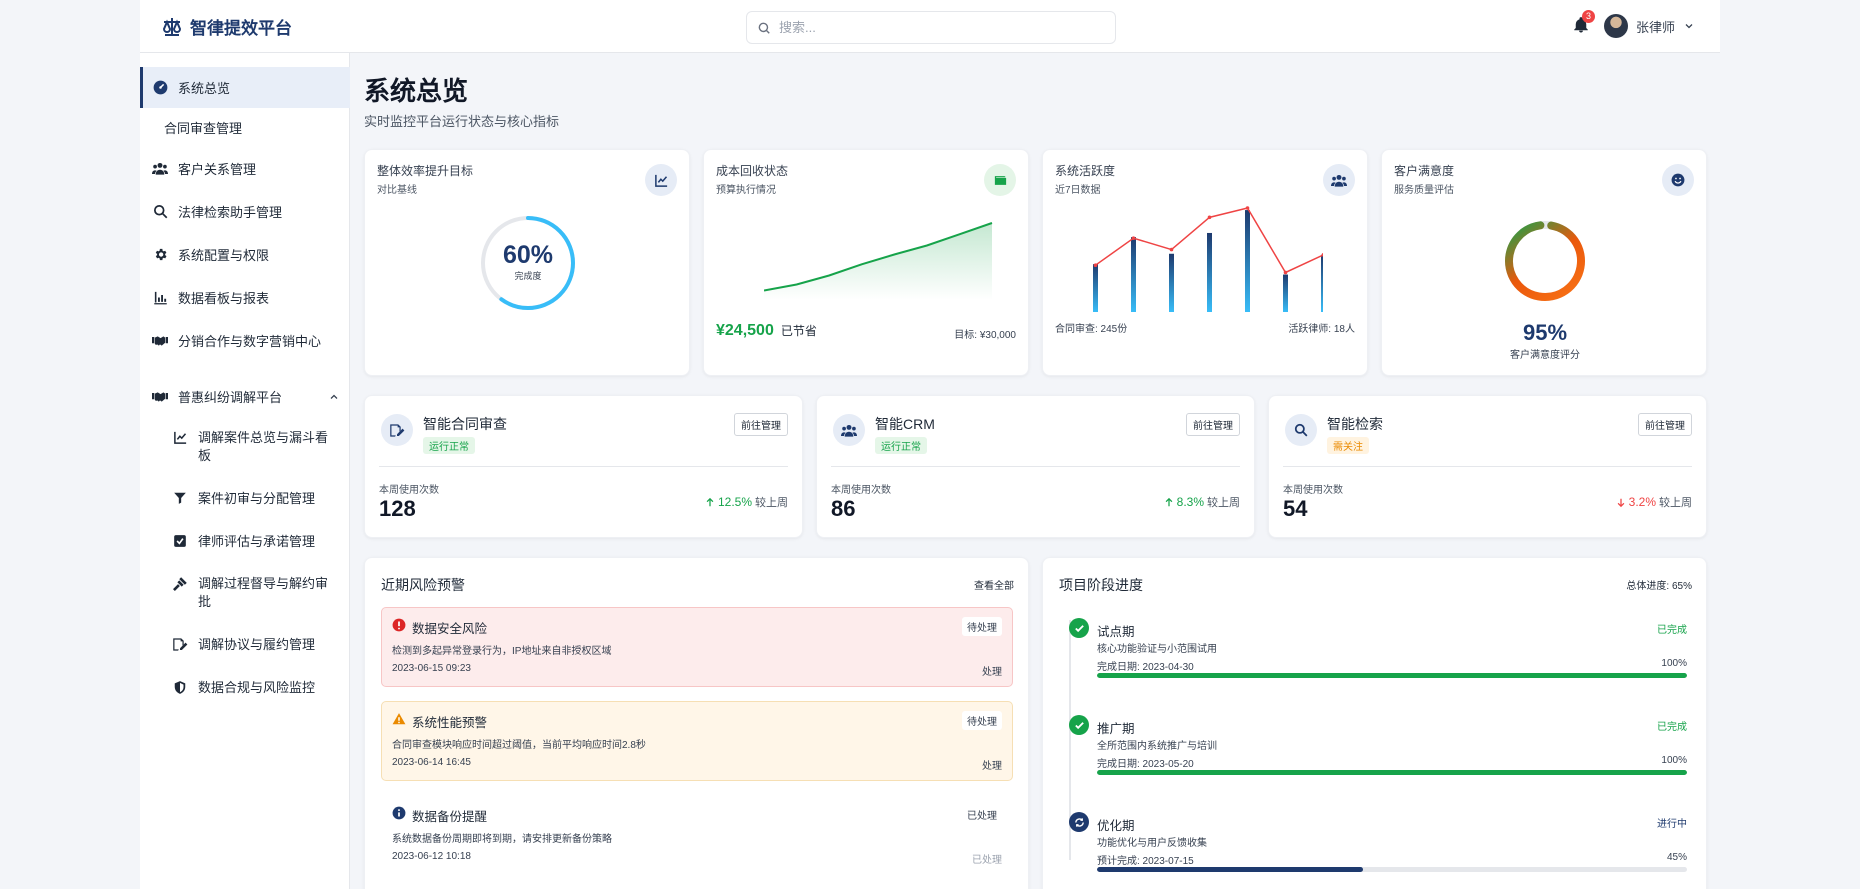 Image resolution: width=1860 pixels, height=889 pixels. I want to click on card-title: 整体效率提升目标, so click(425, 171).